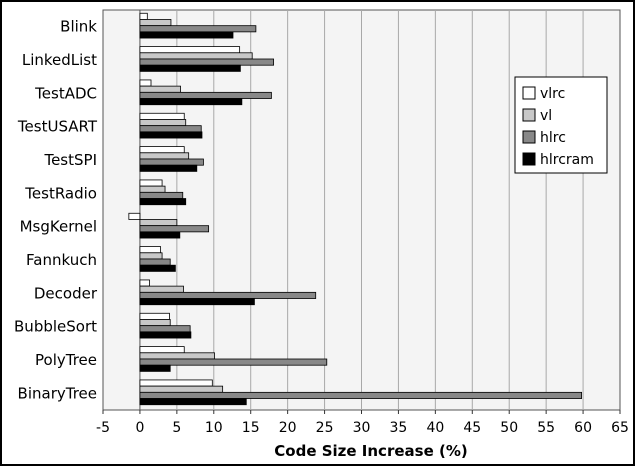 The image size is (635, 466). I want to click on category-label: LinkedList, so click(59, 60).